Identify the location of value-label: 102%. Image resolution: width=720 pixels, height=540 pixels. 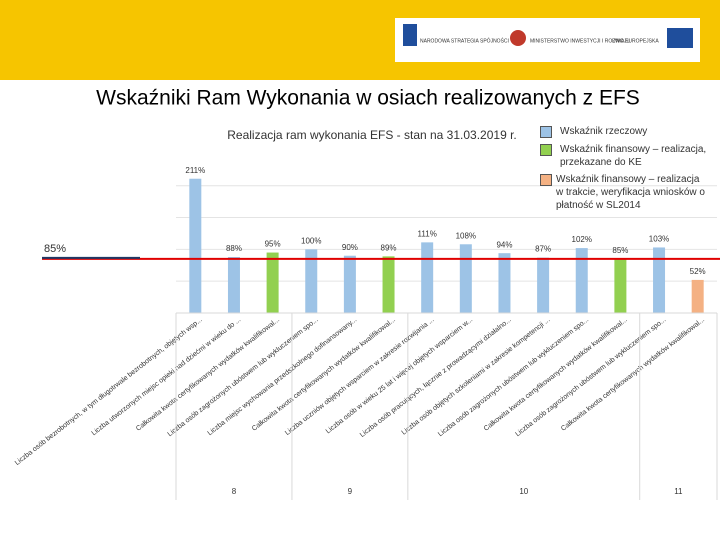
(582, 239).